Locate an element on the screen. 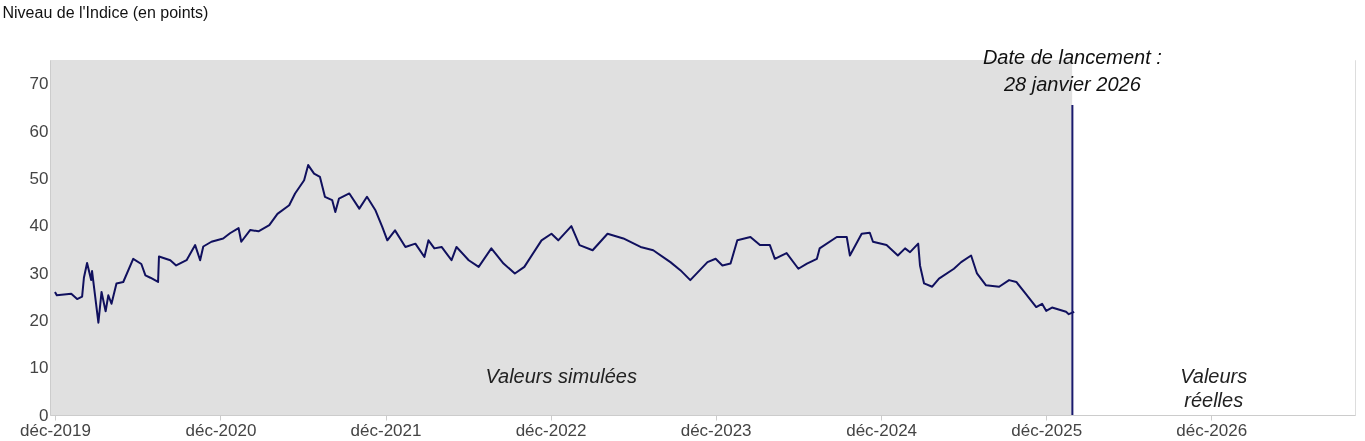  band-label: Valeurs réelles is located at coordinates (1214, 388).